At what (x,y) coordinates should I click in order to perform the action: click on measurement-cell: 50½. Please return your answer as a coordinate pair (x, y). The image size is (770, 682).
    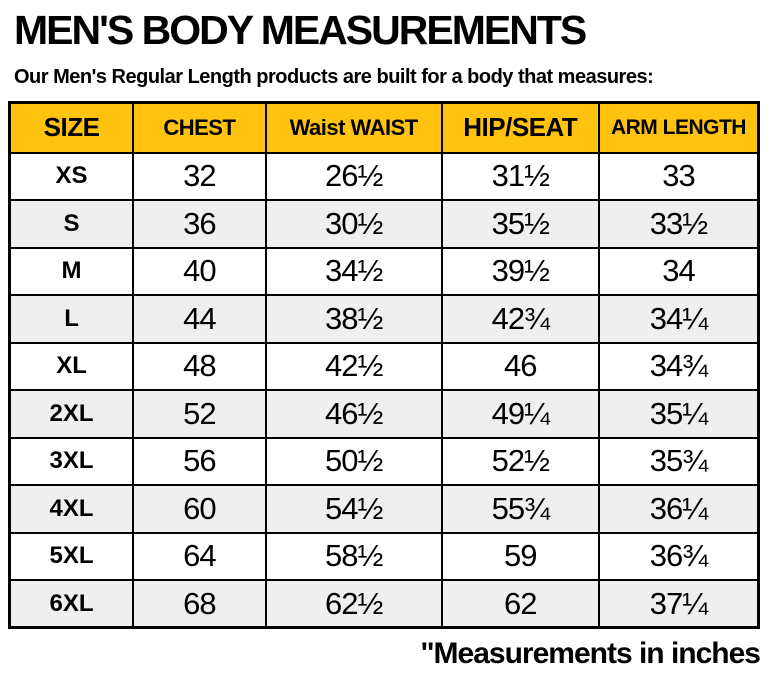
    Looking at the image, I should click on (353, 461).